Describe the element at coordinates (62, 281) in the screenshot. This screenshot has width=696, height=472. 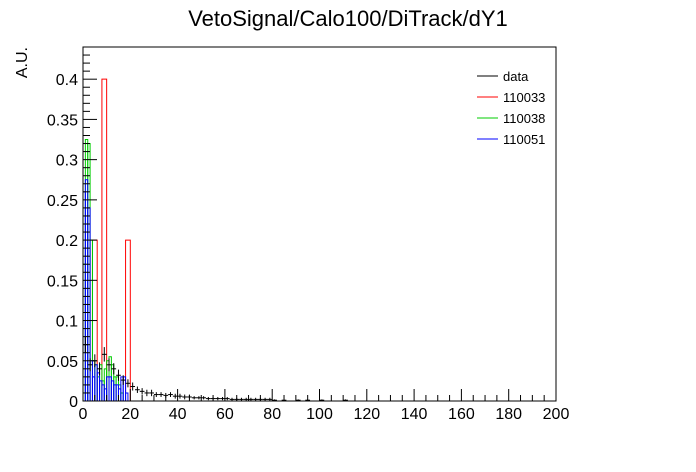
I see `y-tick-label: 0.15` at that location.